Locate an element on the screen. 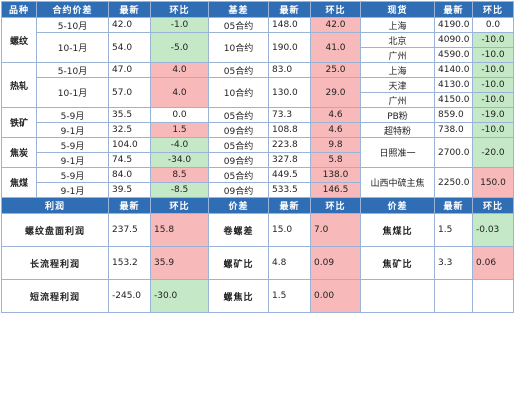 The width and height of the screenshot is (515, 419). basis-change: 5.8 is located at coordinates (335, 160).